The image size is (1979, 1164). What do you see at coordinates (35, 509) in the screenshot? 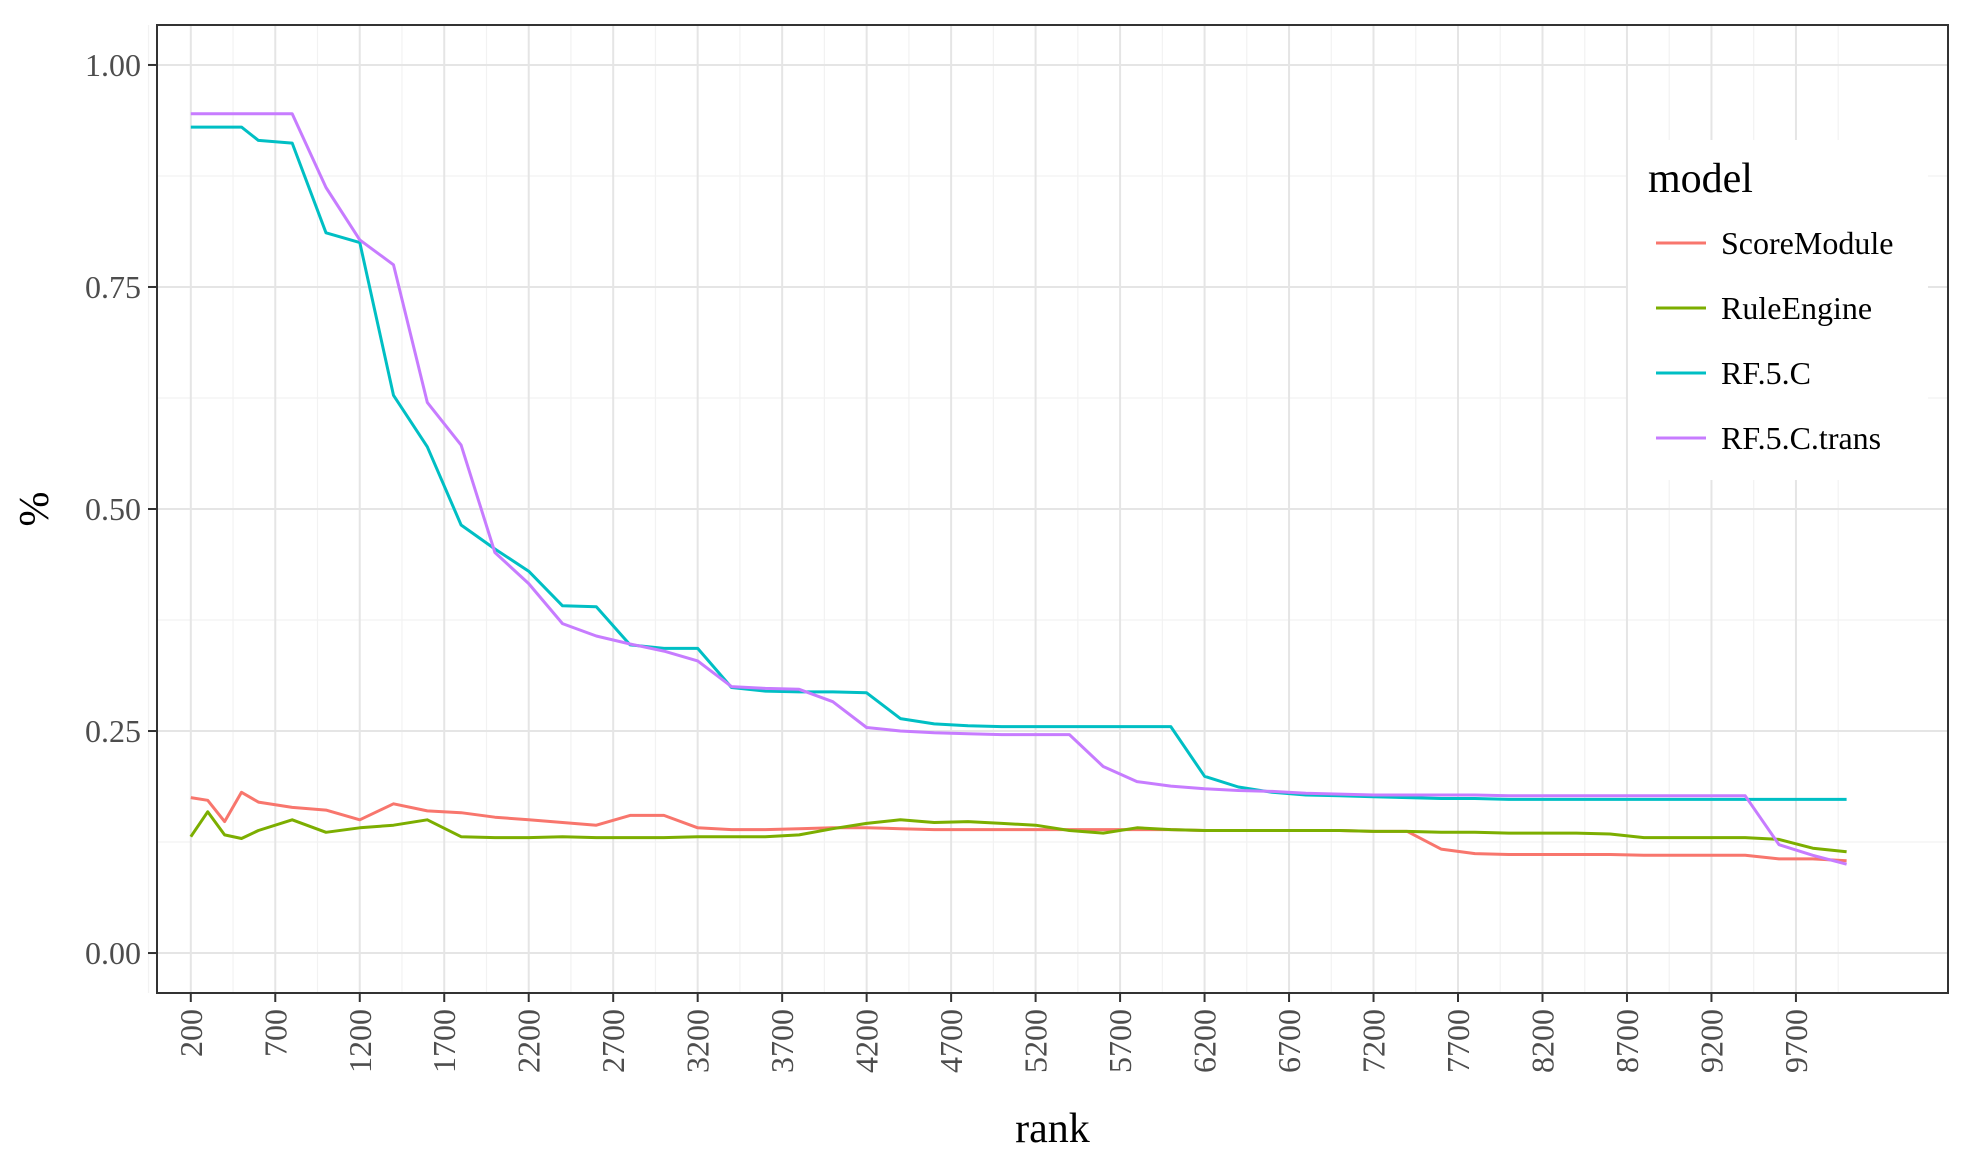
I see `y-axis-title: %` at bounding box center [35, 509].